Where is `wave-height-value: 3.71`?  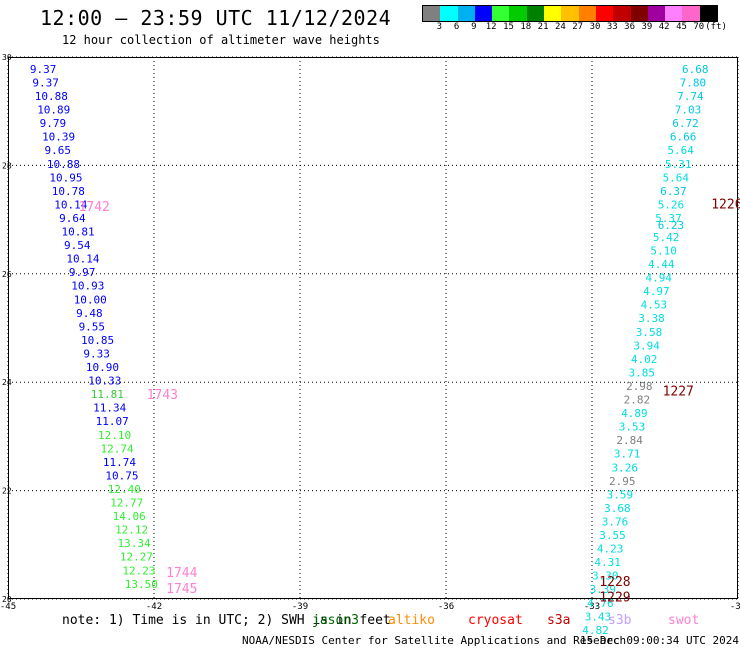 wave-height-value: 3.71 is located at coordinates (627, 454).